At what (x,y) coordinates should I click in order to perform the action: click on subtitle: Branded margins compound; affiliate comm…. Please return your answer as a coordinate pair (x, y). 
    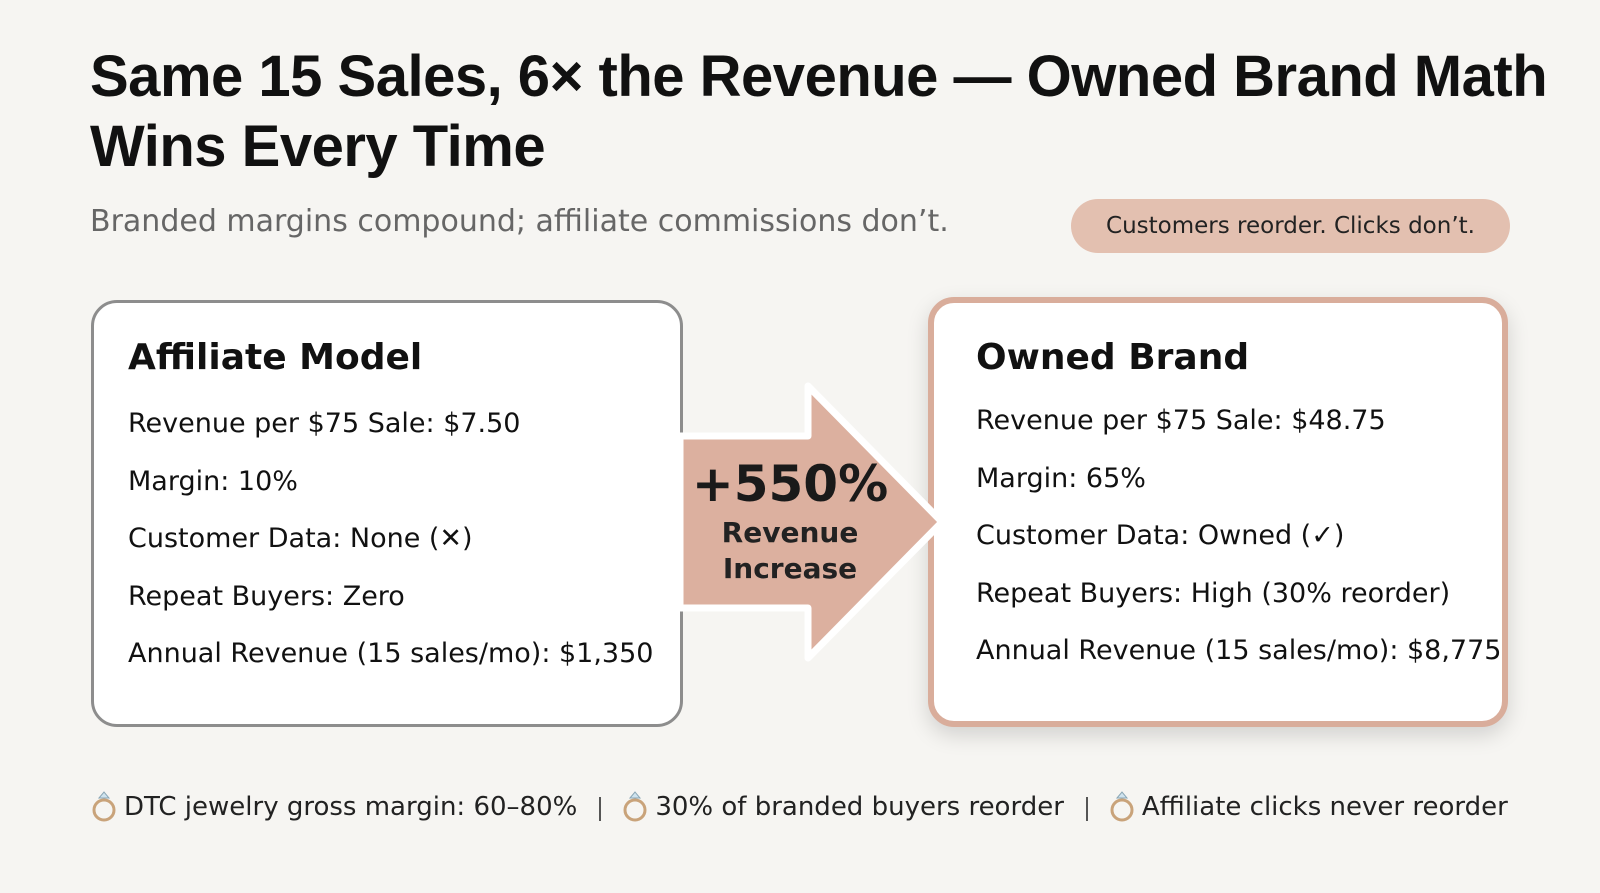
    Looking at the image, I should click on (519, 221).